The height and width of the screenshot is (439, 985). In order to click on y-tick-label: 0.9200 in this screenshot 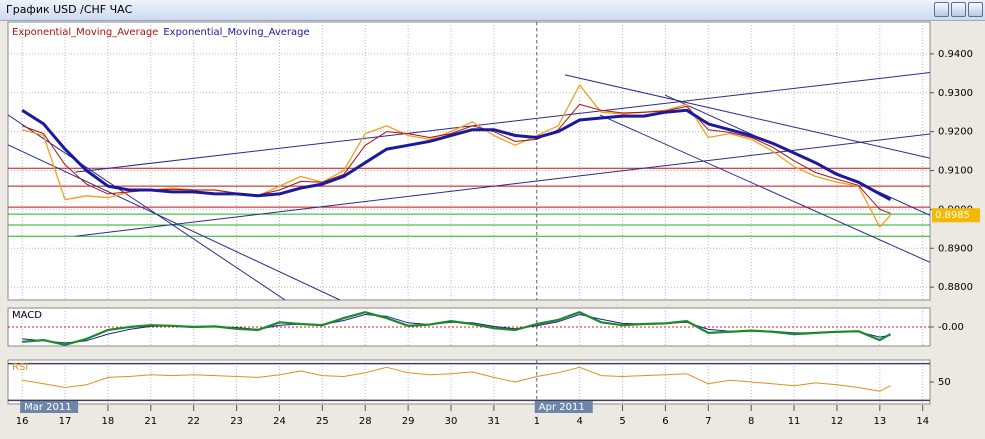, I will do `click(955, 132)`.